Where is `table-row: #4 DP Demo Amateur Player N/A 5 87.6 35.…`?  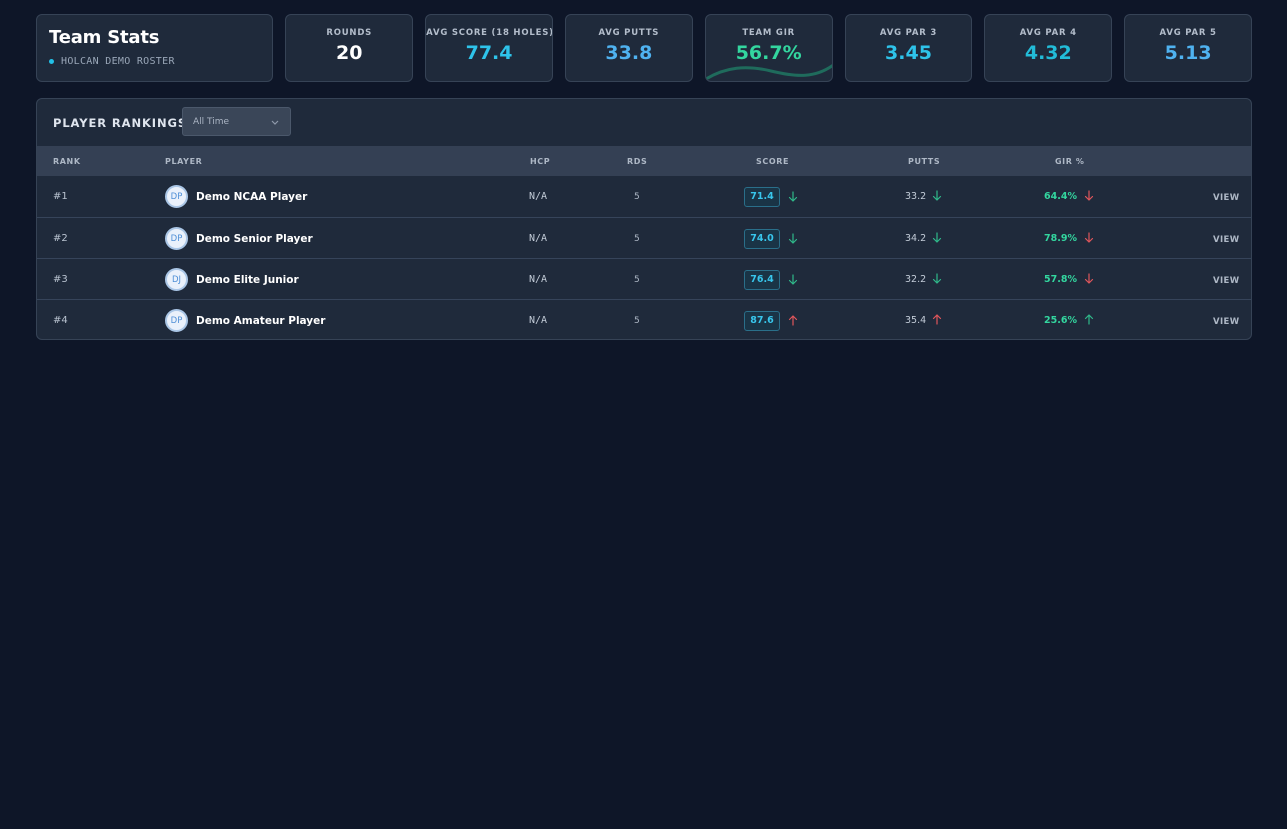 table-row: #4 DP Demo Amateur Player N/A 5 87.6 35.… is located at coordinates (644, 319).